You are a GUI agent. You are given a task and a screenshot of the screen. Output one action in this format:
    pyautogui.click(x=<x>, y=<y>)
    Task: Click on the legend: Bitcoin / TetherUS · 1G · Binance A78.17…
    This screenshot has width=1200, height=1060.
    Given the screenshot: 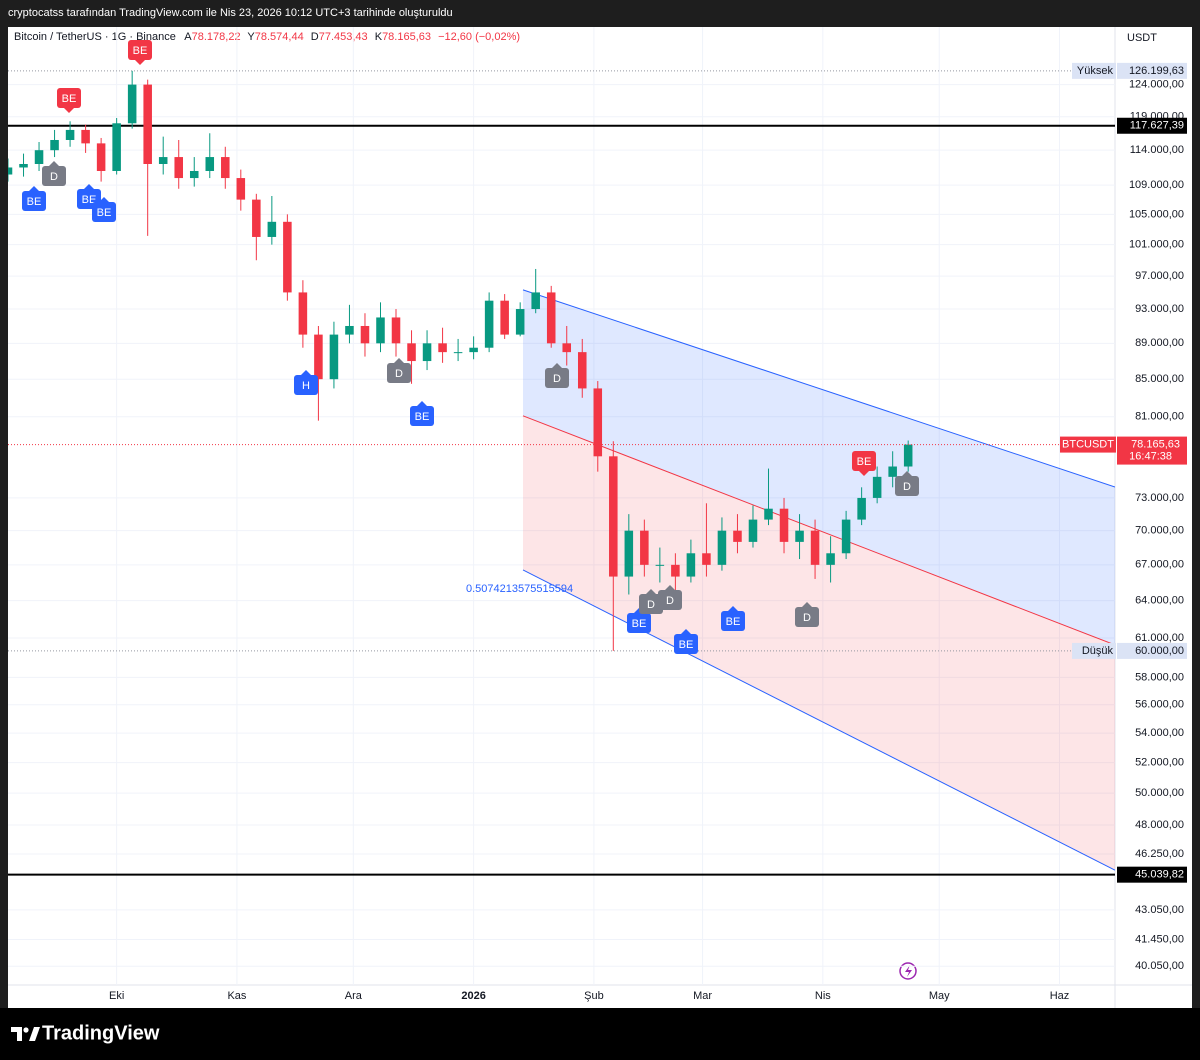 What is the action you would take?
    pyautogui.click(x=267, y=37)
    